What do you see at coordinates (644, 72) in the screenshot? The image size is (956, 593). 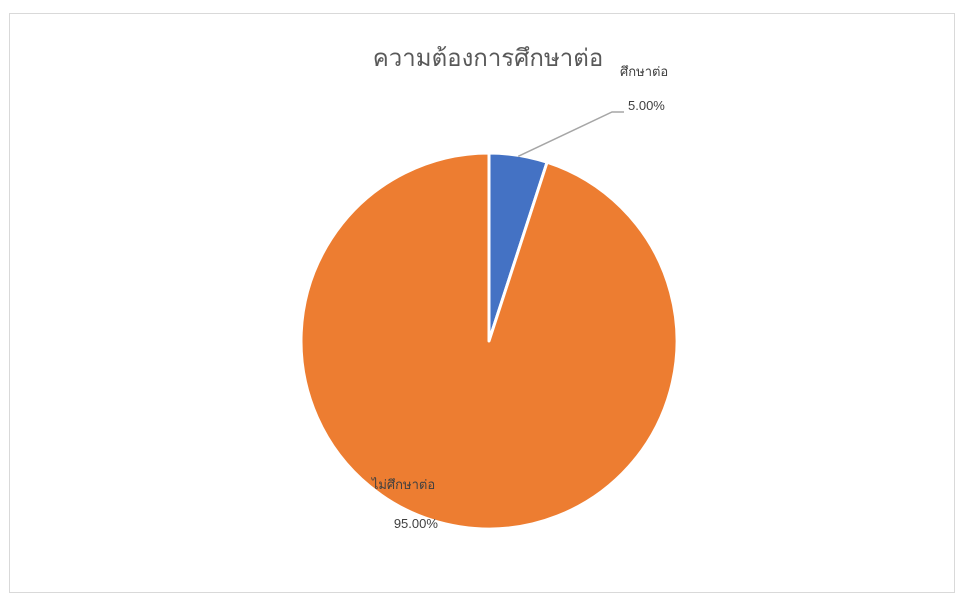 I see `data-label-category-1: ศึกษาต่อ` at bounding box center [644, 72].